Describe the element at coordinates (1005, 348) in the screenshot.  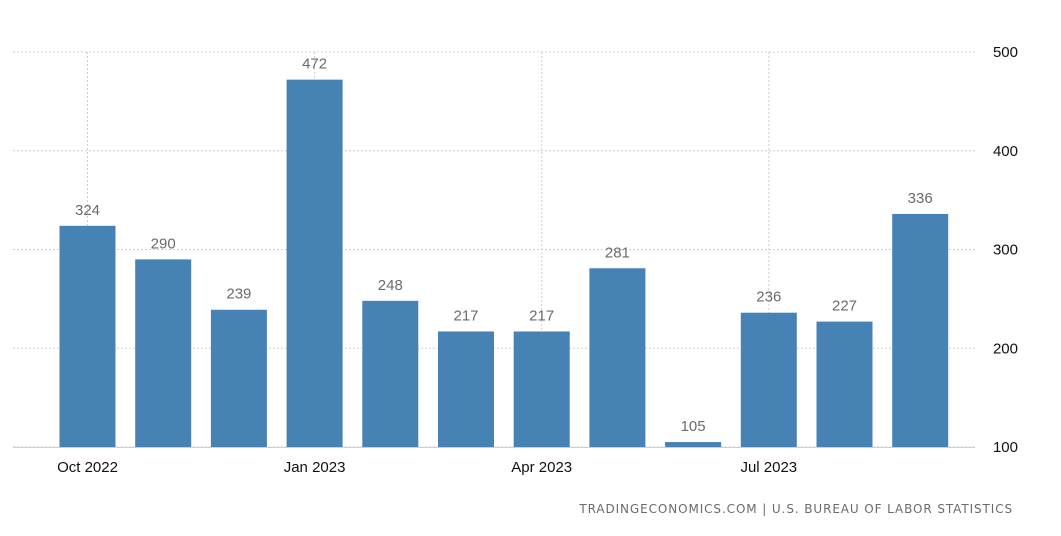
I see `y-tick-label: 200` at that location.